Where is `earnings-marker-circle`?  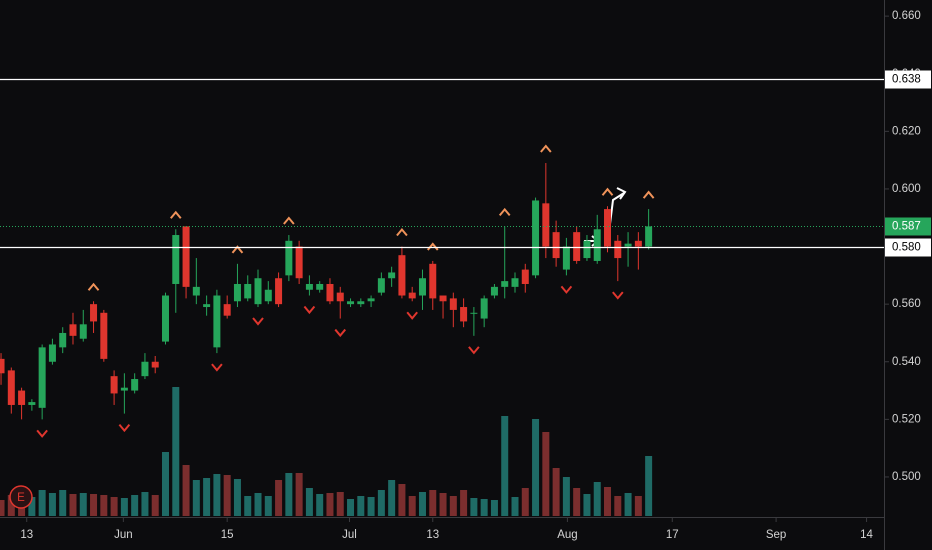
earnings-marker-circle is located at coordinates (21, 497).